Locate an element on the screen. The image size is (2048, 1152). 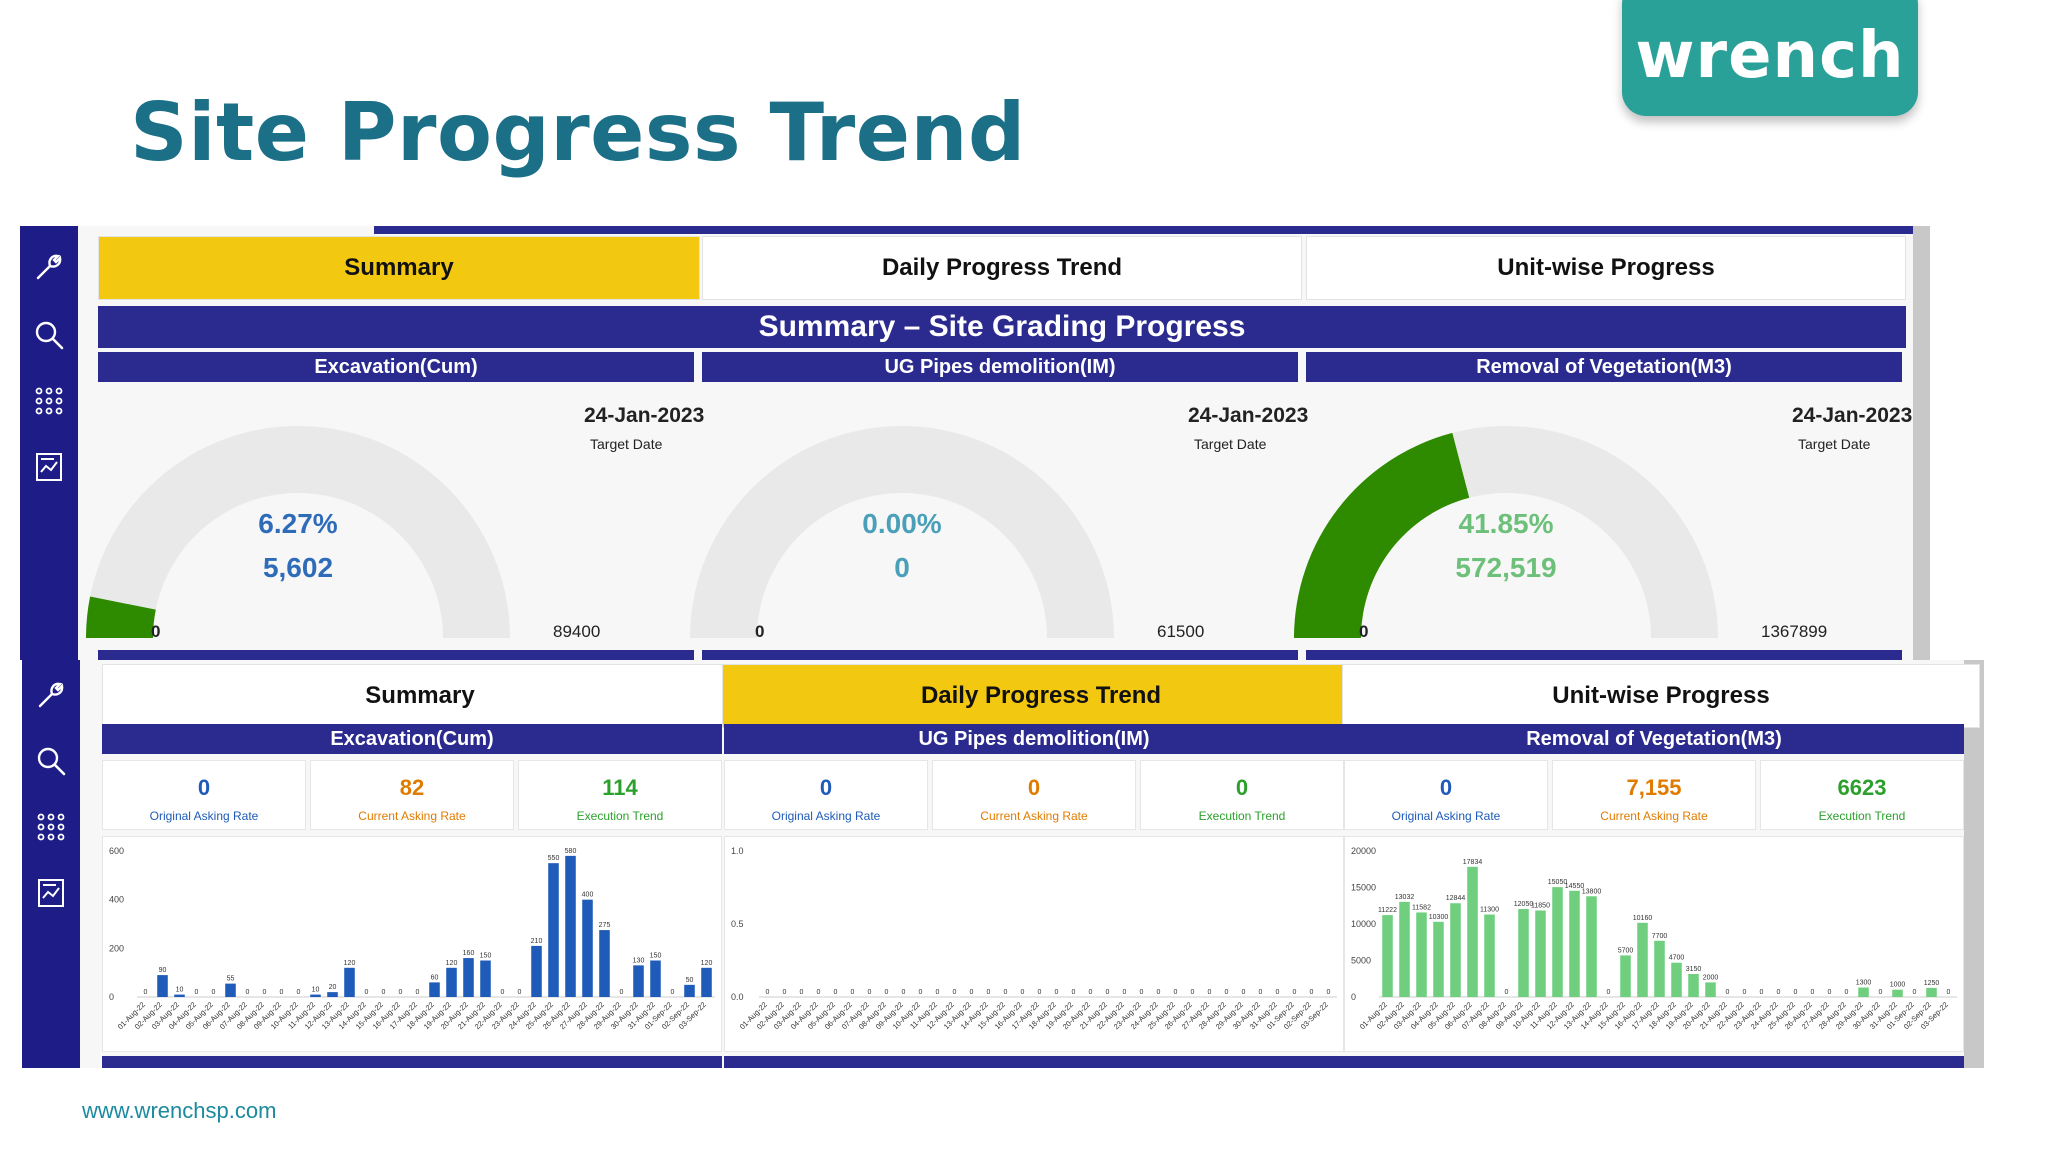
trend-card-title: Excavation(Cum) is located at coordinates (412, 739).